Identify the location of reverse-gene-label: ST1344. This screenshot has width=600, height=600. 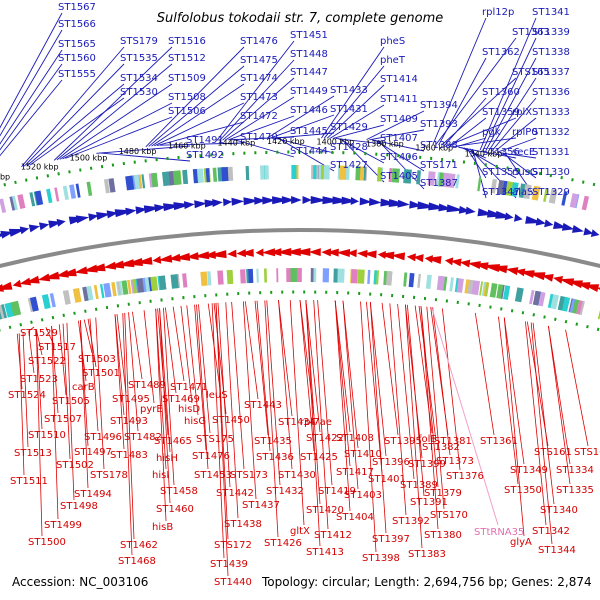
(557, 550).